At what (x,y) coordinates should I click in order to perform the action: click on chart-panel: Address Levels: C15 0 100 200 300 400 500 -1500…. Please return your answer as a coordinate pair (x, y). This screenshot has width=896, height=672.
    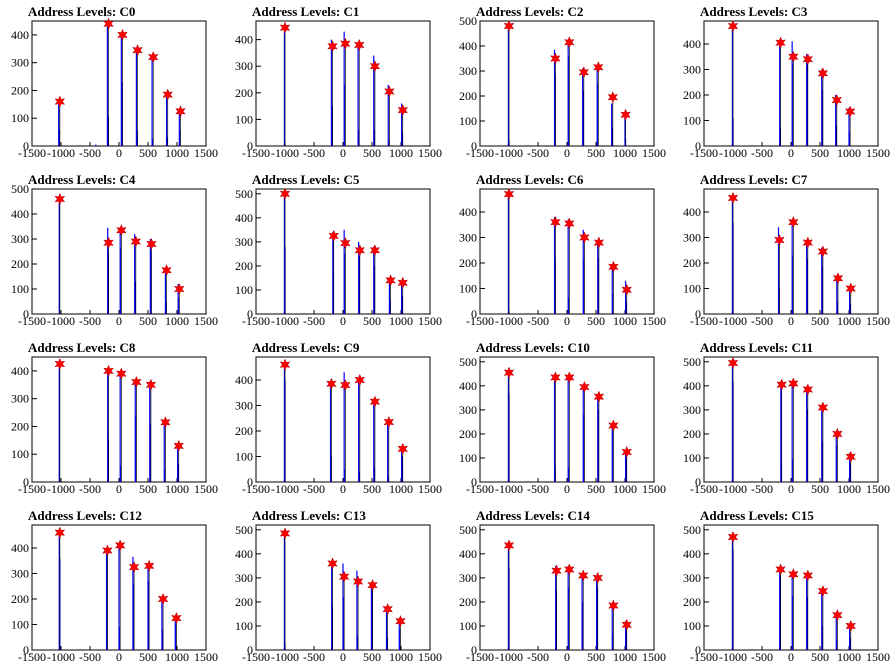
    Looking at the image, I should click on (784, 588).